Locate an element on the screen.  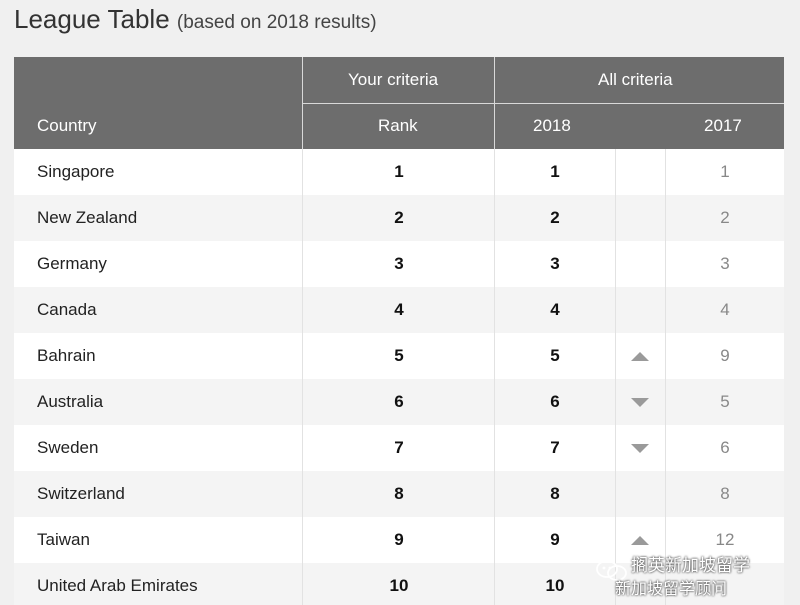
cell-rank: 2 is located at coordinates (399, 217).